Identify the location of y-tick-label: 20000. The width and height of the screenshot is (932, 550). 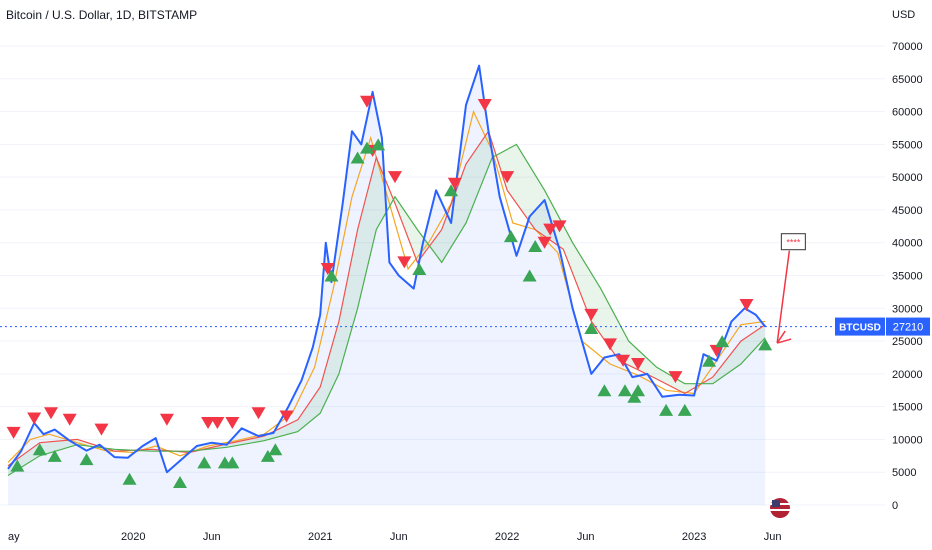
(907, 375).